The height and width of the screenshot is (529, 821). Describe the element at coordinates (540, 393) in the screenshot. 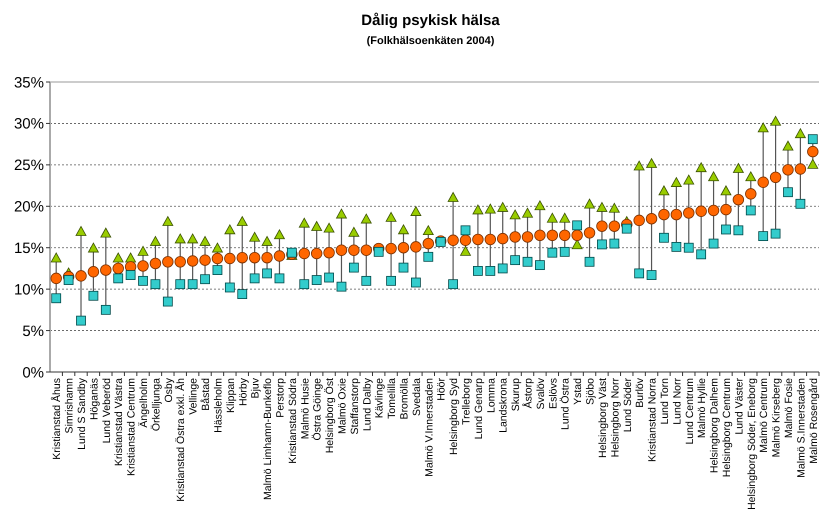

I see `x-tick-label: Svalöv` at that location.